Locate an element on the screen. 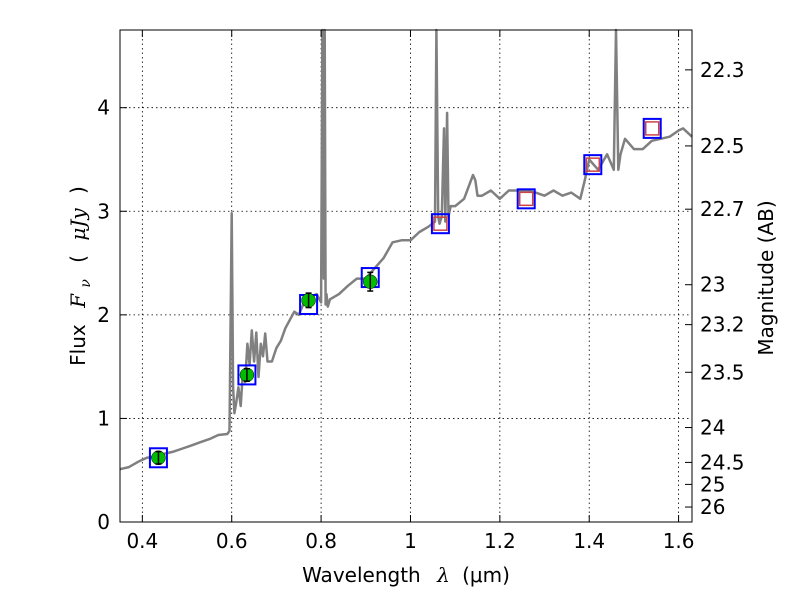 The image size is (800, 600). y-axis-subscript: ν is located at coordinates (86, 283).